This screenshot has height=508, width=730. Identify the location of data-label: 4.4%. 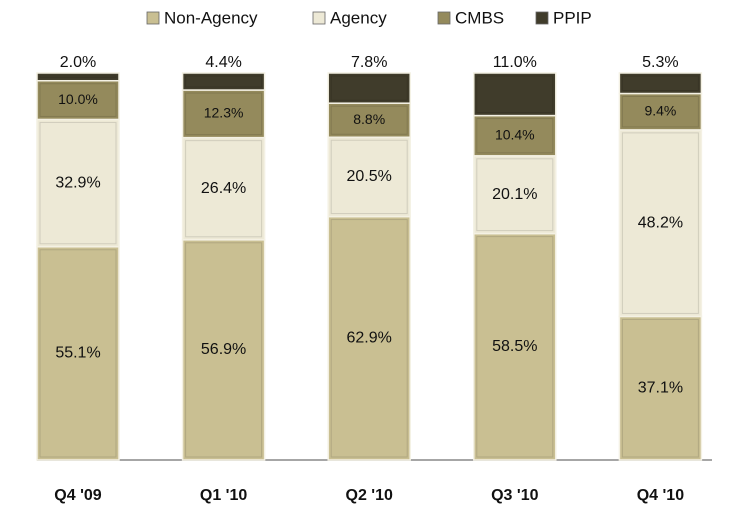
(223, 62).